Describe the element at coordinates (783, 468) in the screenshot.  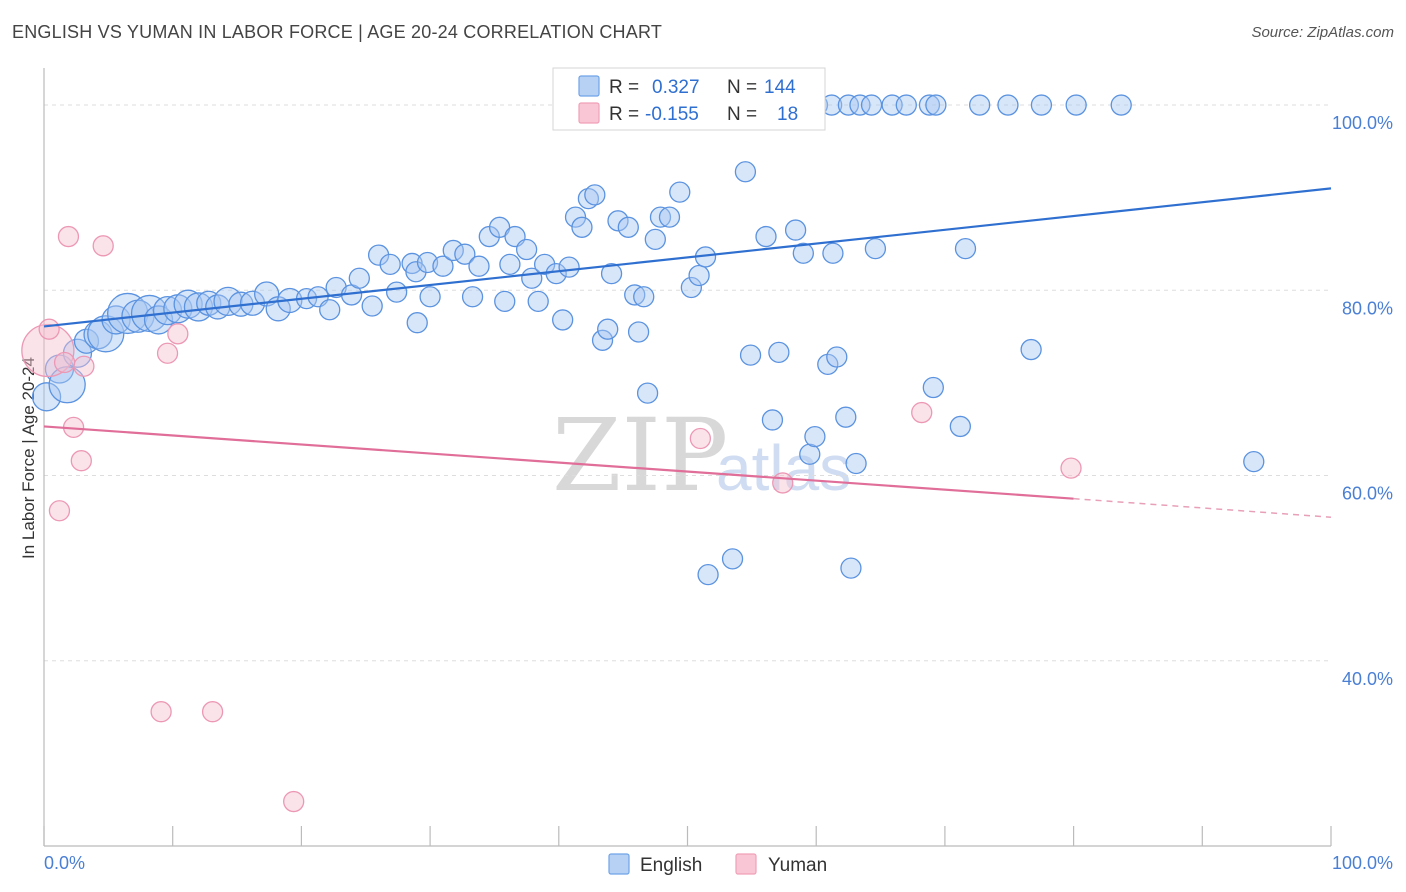
I see `watermark-atlas: atlas` at that location.